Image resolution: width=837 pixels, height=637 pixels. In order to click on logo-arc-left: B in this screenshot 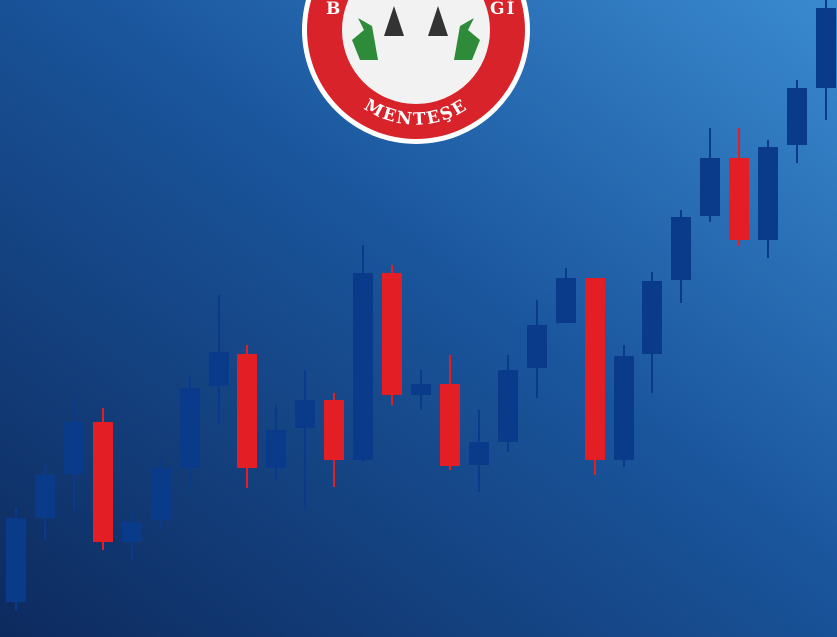, I will do `click(334, 9)`.